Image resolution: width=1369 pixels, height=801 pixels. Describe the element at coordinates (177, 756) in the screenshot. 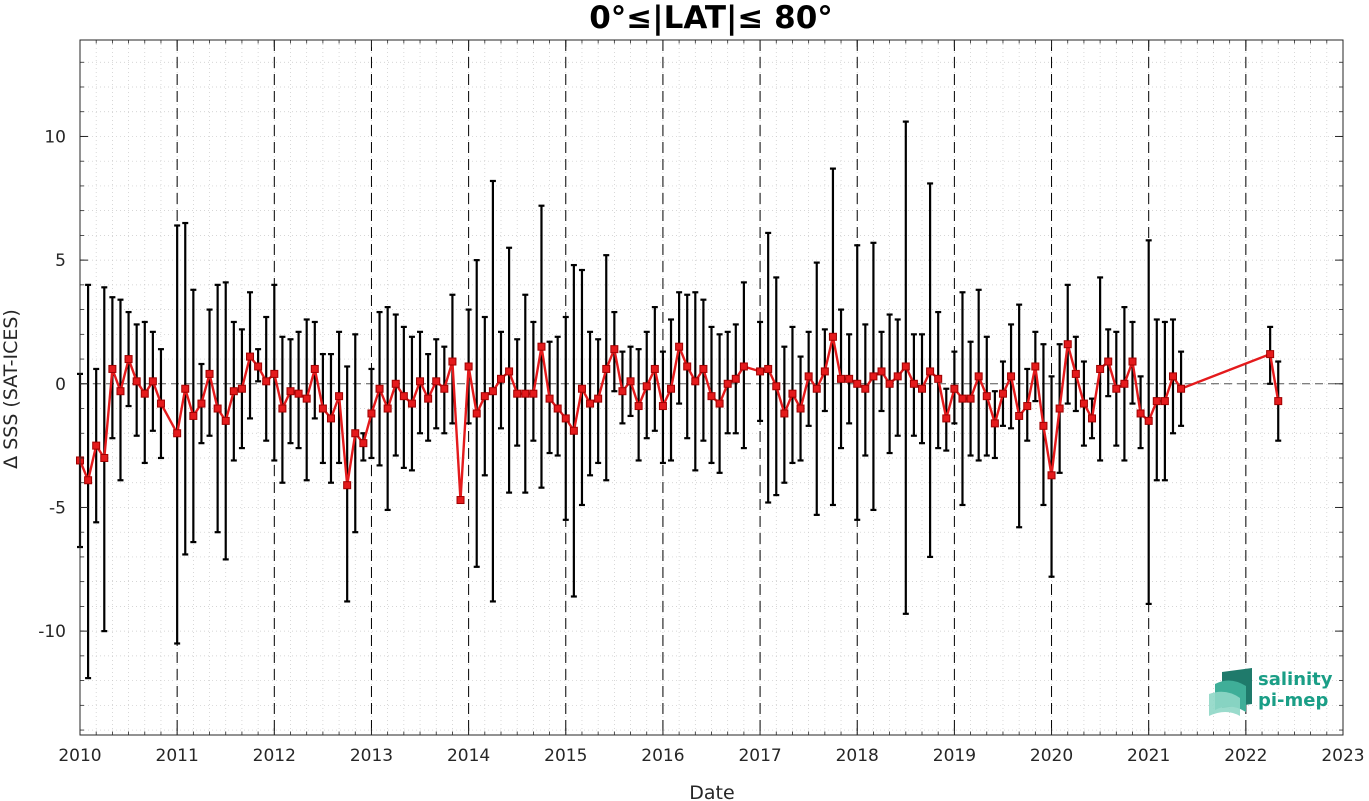

I see `x-tick-label: 2011` at that location.